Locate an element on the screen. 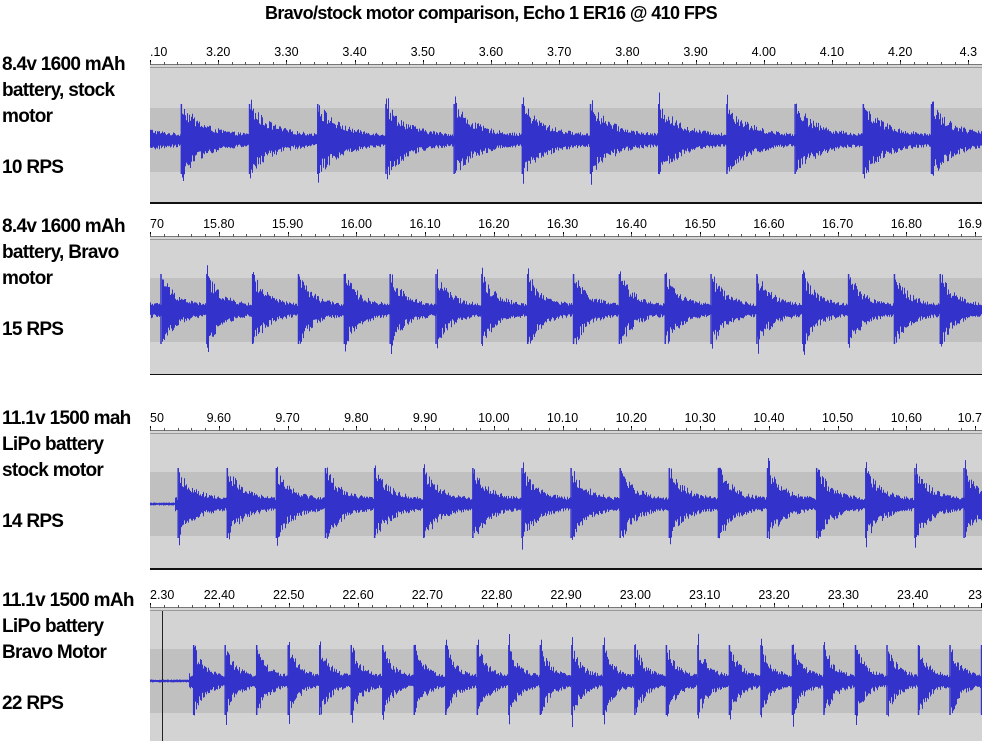  panel-1-waveform-line is located at coordinates (566, 138).